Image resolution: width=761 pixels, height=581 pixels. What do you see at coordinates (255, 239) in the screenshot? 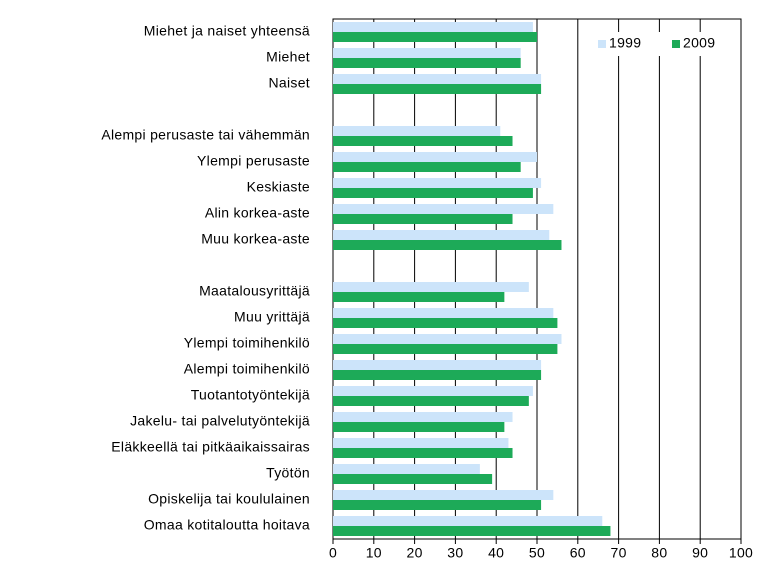
I see `y-tick-label: Muu korkea-aste` at bounding box center [255, 239].